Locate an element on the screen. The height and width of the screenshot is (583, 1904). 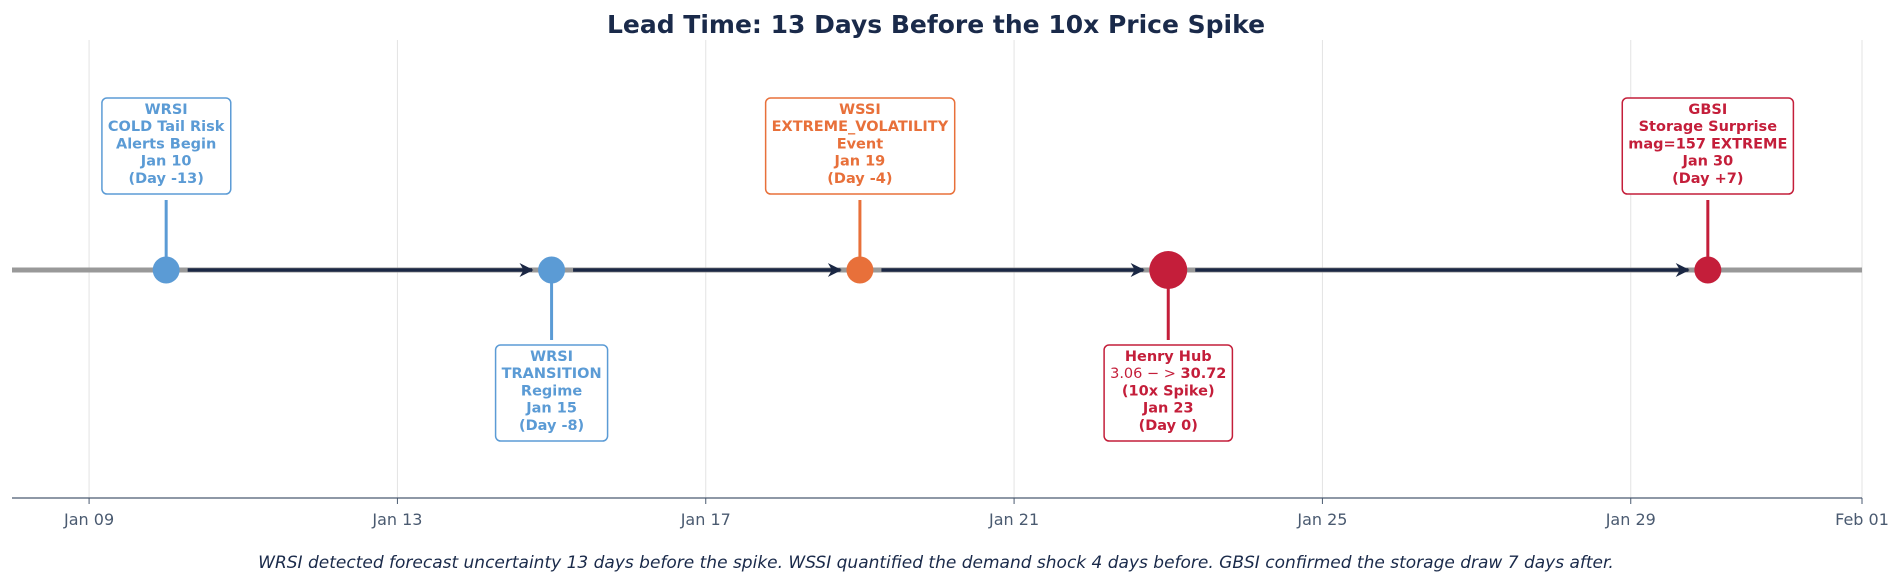
event-label-line: Jan 15 is located at coordinates (551, 409).